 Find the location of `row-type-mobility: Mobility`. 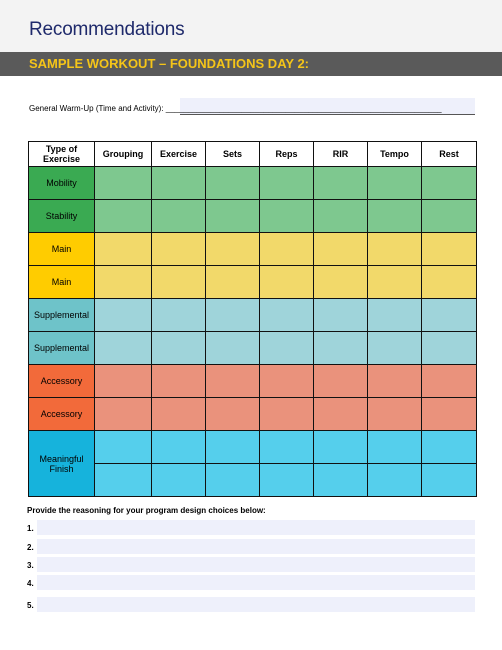

row-type-mobility: Mobility is located at coordinates (61, 183).